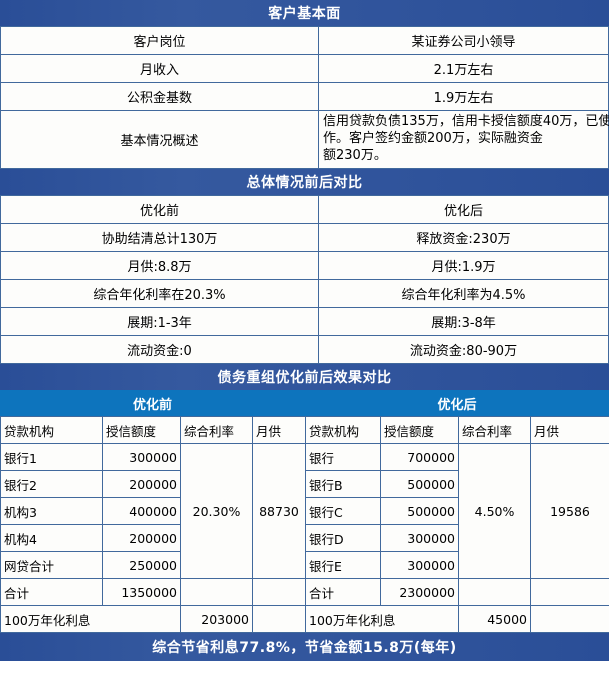 The width and height of the screenshot is (609, 683). Describe the element at coordinates (463, 237) in the screenshot. I see `overall-row-0-after: 释放资金:230万` at that location.